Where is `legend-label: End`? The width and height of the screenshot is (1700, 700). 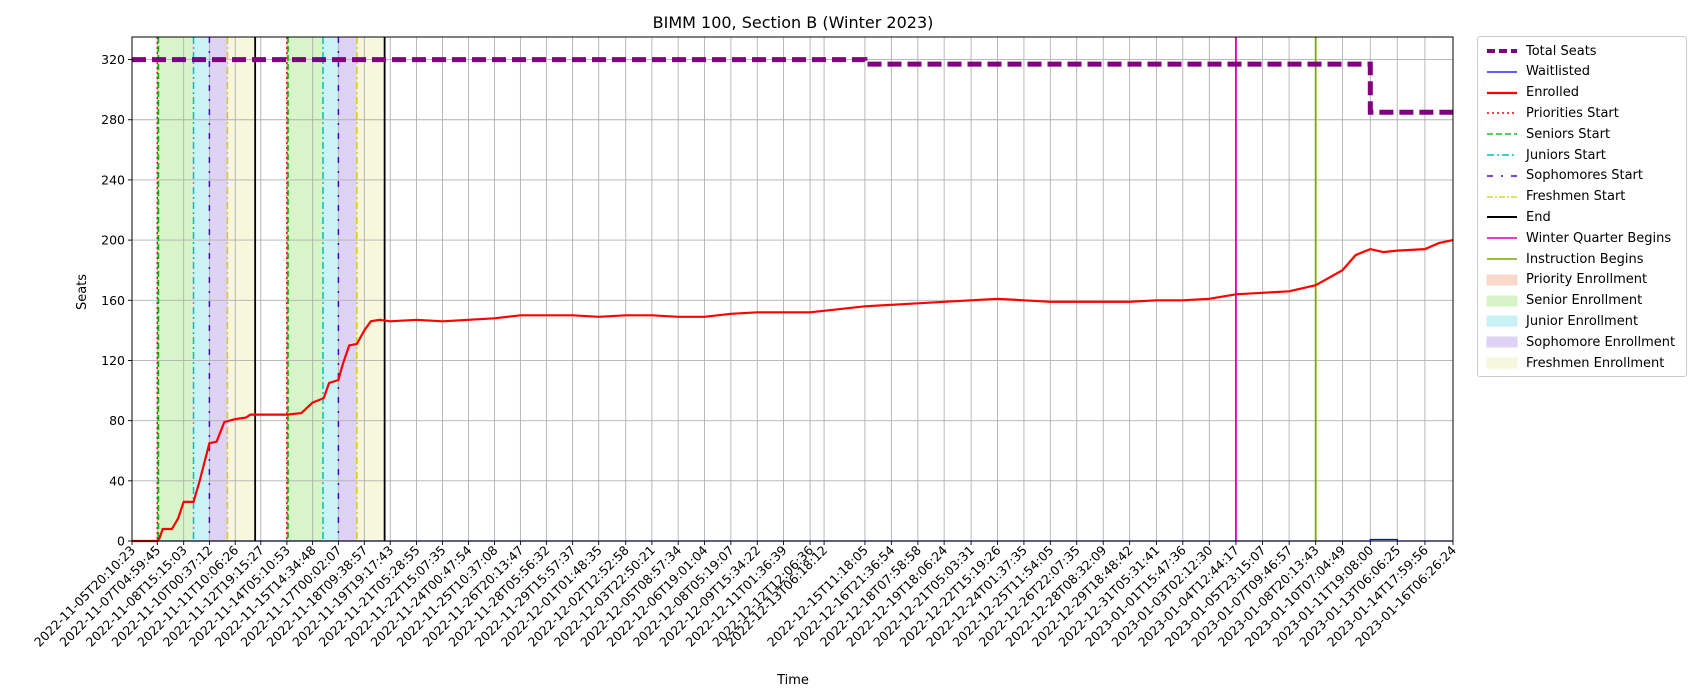
legend-label: End is located at coordinates (1538, 217).